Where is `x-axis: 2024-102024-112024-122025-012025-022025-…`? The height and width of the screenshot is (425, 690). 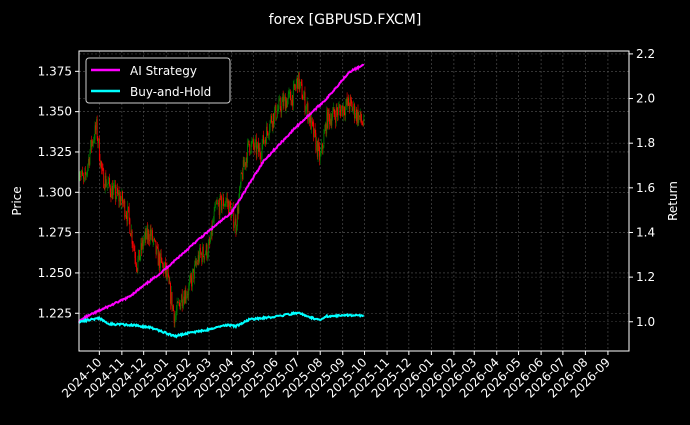 x-axis: 2024-102024-112024-122025-012025-022025-… is located at coordinates (336, 376).